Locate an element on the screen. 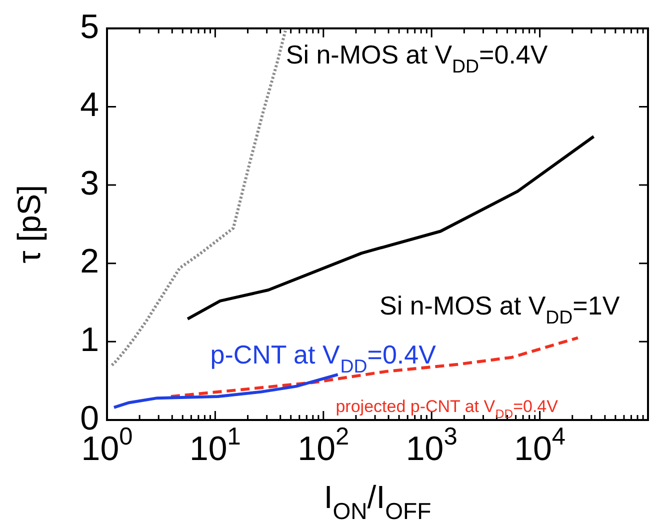 This screenshot has height=528, width=656. y-tick-label: 5 is located at coordinates (89, 27).